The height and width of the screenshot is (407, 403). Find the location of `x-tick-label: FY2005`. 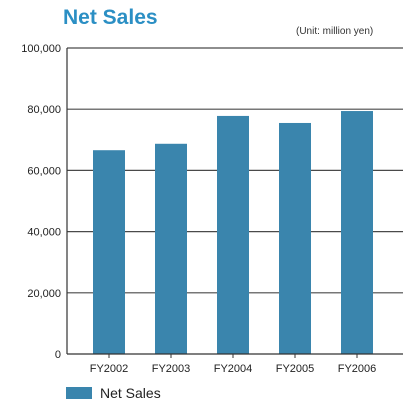

x-tick-label: FY2005 is located at coordinates (295, 369).